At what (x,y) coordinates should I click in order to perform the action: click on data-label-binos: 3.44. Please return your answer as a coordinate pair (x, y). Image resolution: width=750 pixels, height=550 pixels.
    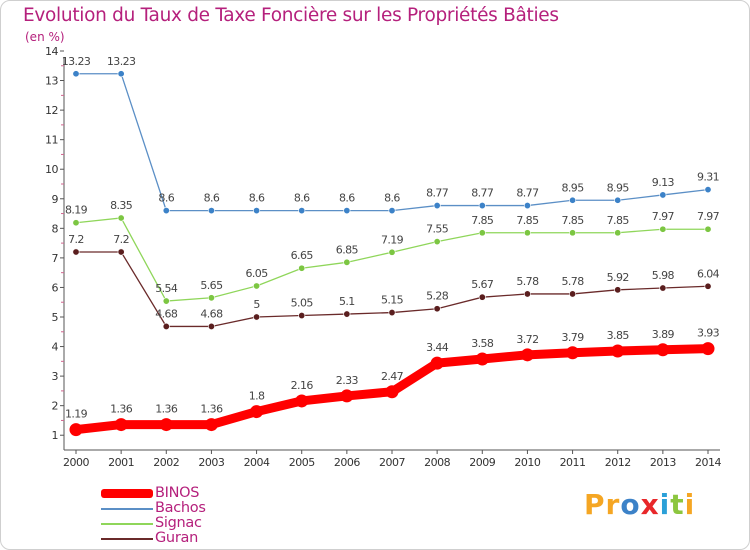
    Looking at the image, I should click on (437, 347).